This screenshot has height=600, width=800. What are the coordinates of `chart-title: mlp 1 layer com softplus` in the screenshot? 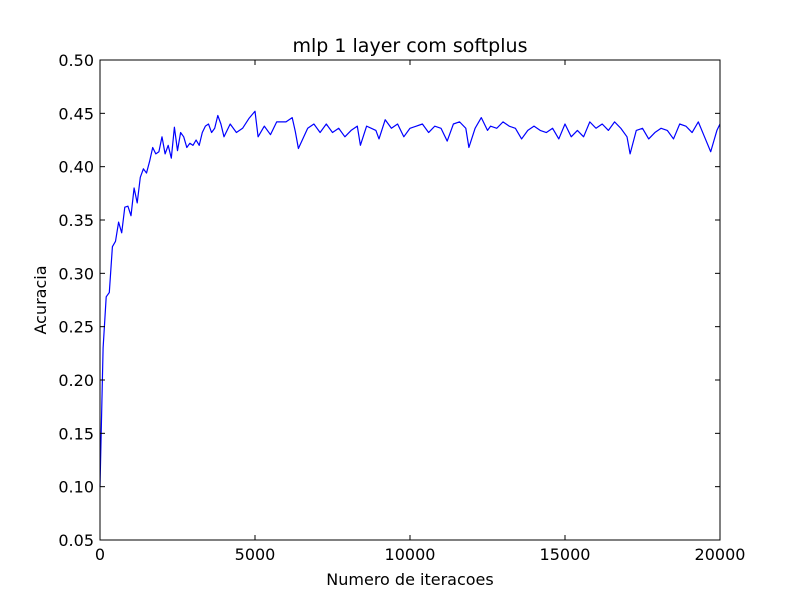 It's located at (410, 46).